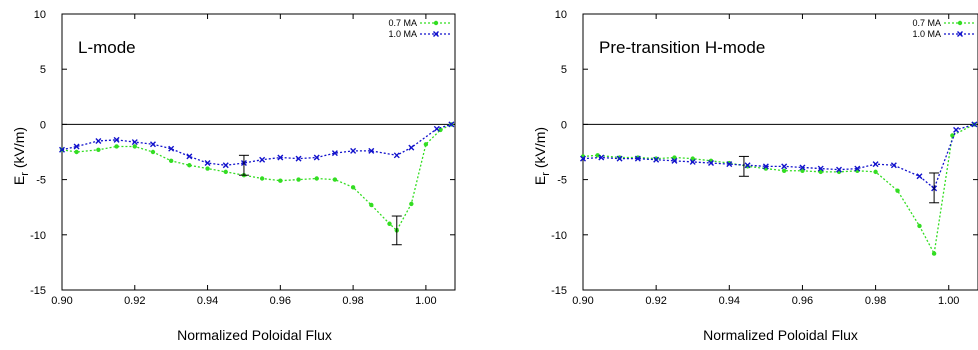 This screenshot has width=978, height=350. I want to click on x-axis-label: Normalized Poloidal Flux, so click(780, 335).